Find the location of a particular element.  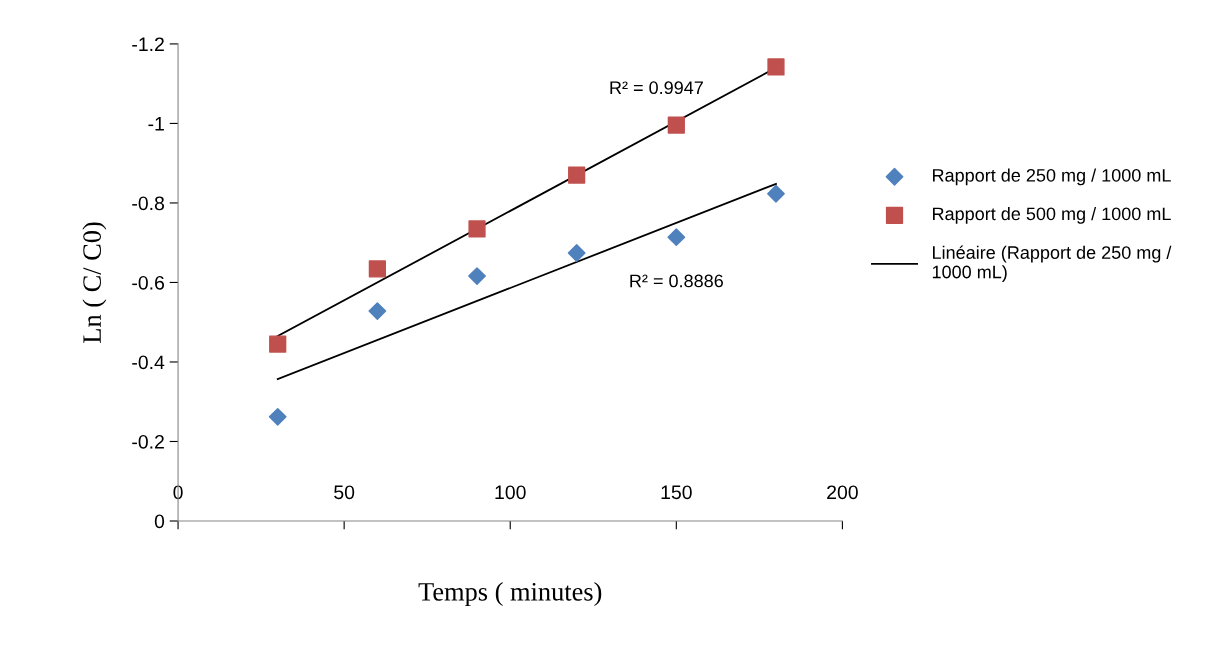

y-tick-label: -0.4 is located at coordinates (148, 362).